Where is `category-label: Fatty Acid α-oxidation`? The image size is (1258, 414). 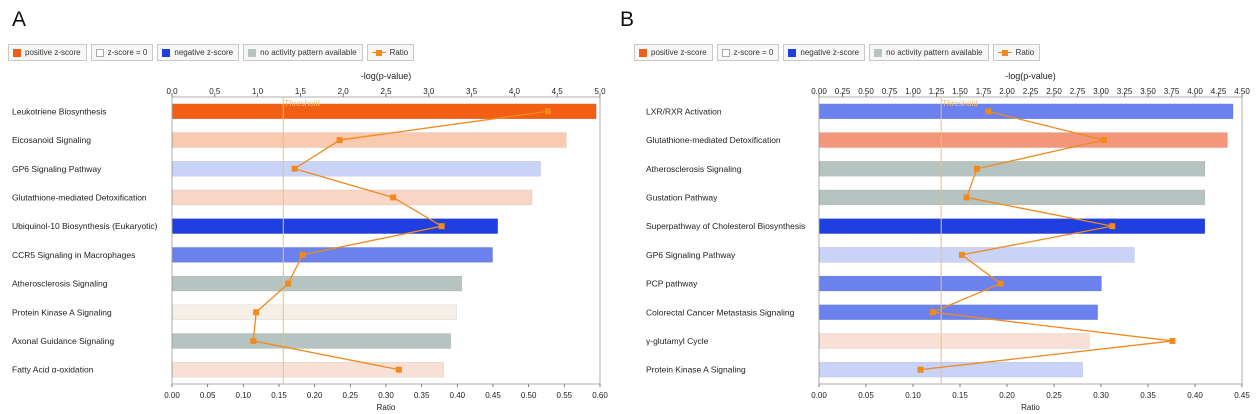 category-label: Fatty Acid α-oxidation is located at coordinates (53, 370).